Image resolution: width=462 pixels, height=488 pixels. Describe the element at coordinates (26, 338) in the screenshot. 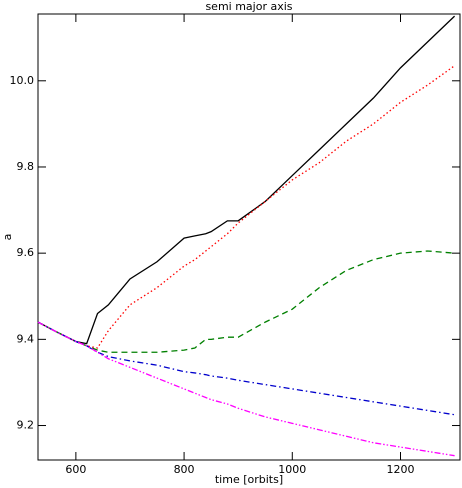

I see `y-tick-label: 9.4` at that location.